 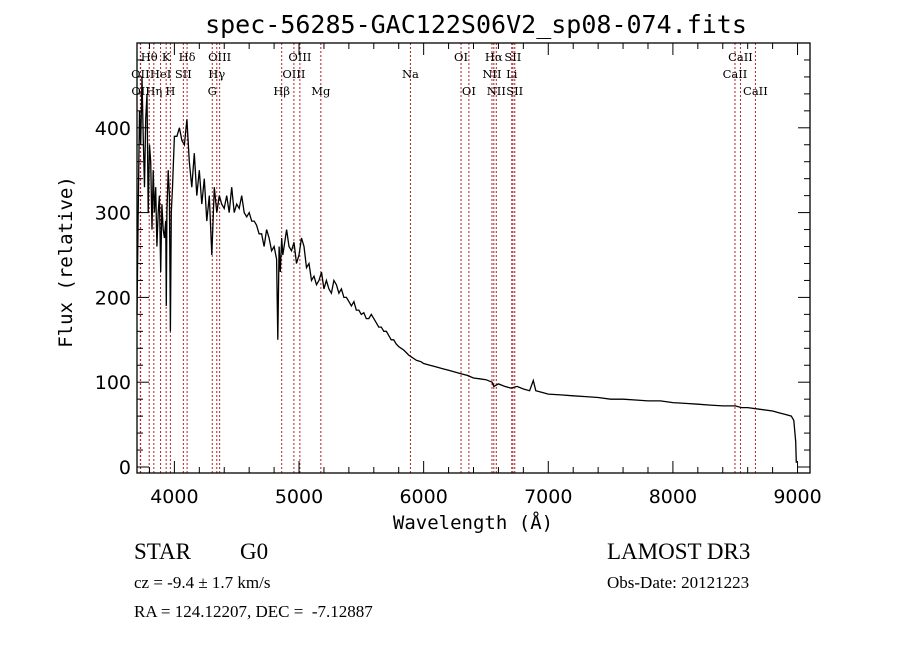 I want to click on line-marker-label: Hβ, so click(x=281, y=91).